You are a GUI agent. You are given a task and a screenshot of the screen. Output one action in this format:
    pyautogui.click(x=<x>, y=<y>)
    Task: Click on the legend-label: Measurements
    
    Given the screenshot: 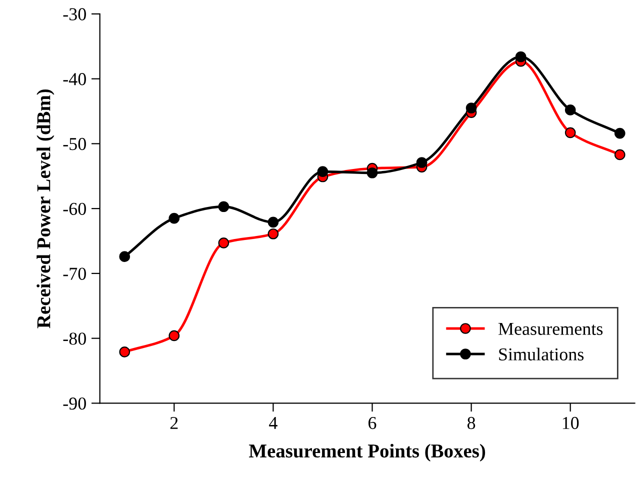 What is the action you would take?
    pyautogui.click(x=550, y=328)
    